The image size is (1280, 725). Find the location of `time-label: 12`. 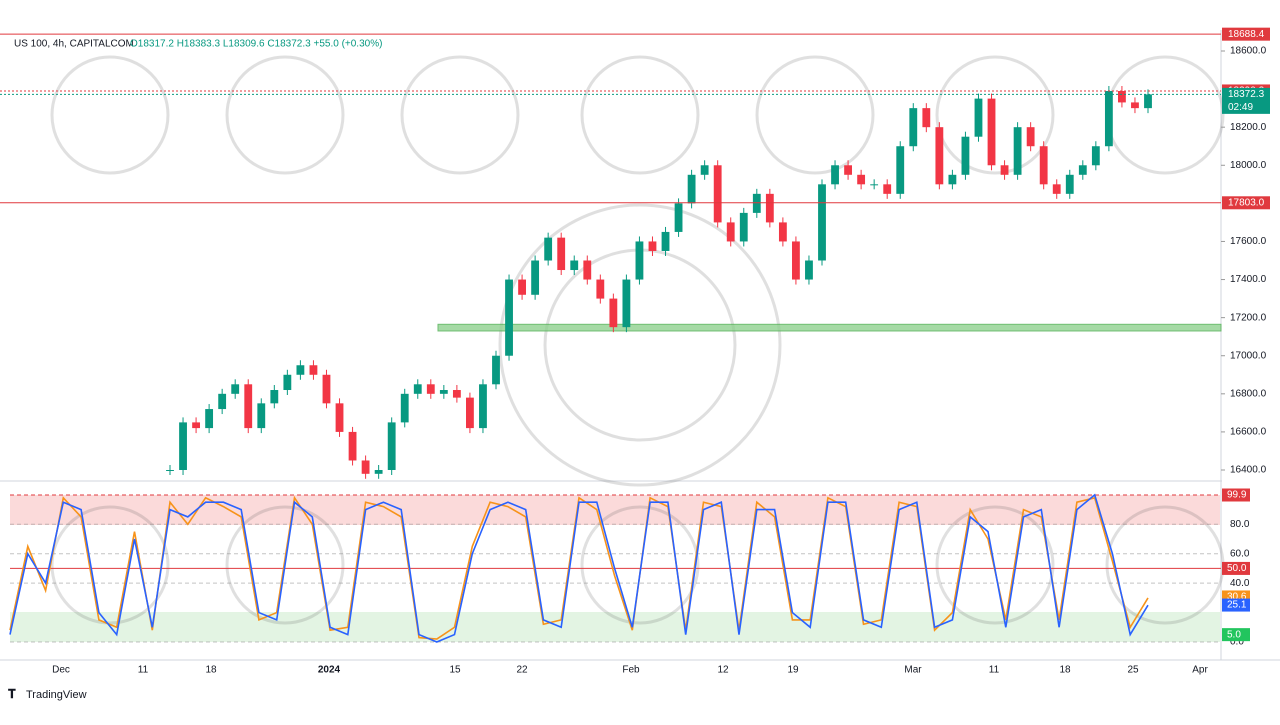

time-label: 12 is located at coordinates (723, 670).